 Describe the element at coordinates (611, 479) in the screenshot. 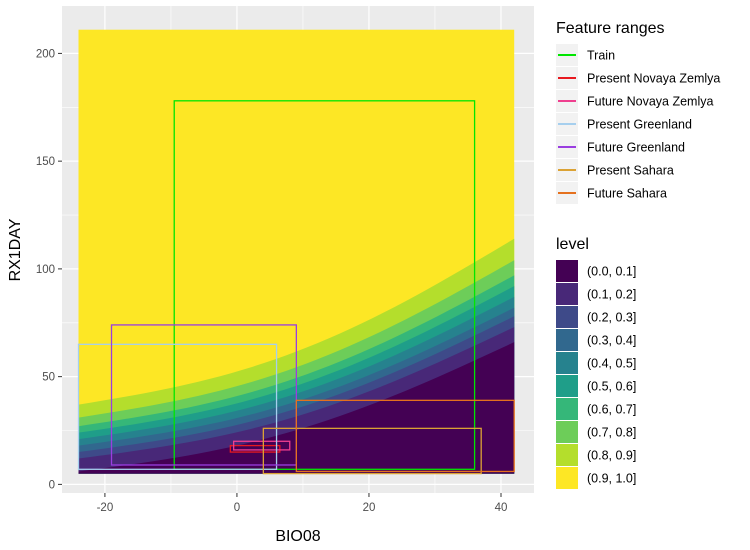

I see `level-label: (0.9, 1.0]` at that location.